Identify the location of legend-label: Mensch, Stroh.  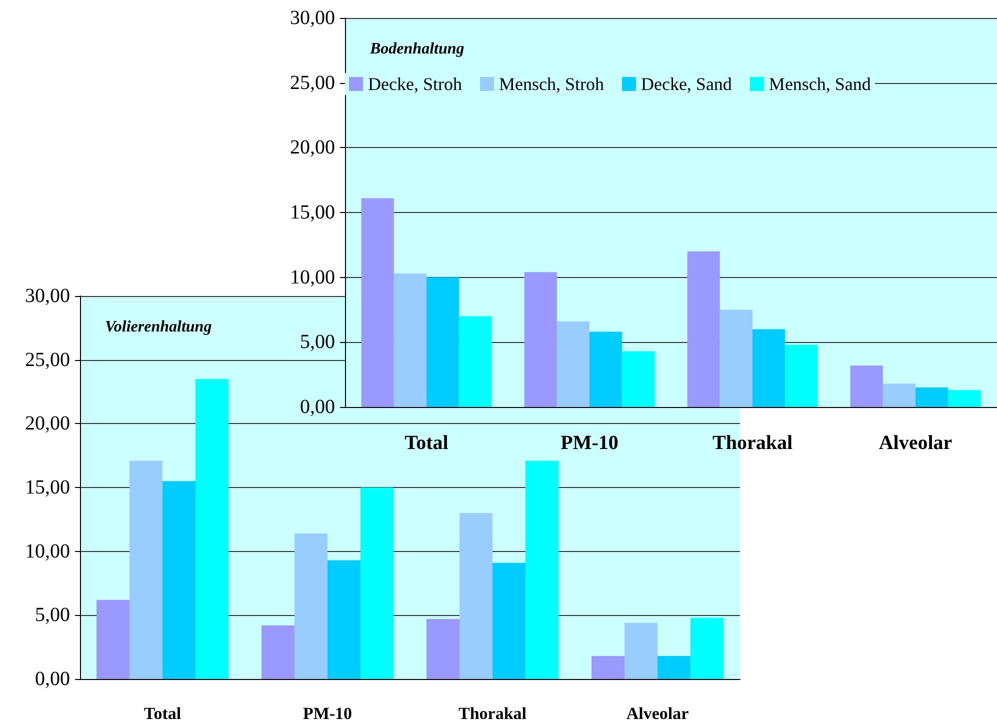
(551, 84).